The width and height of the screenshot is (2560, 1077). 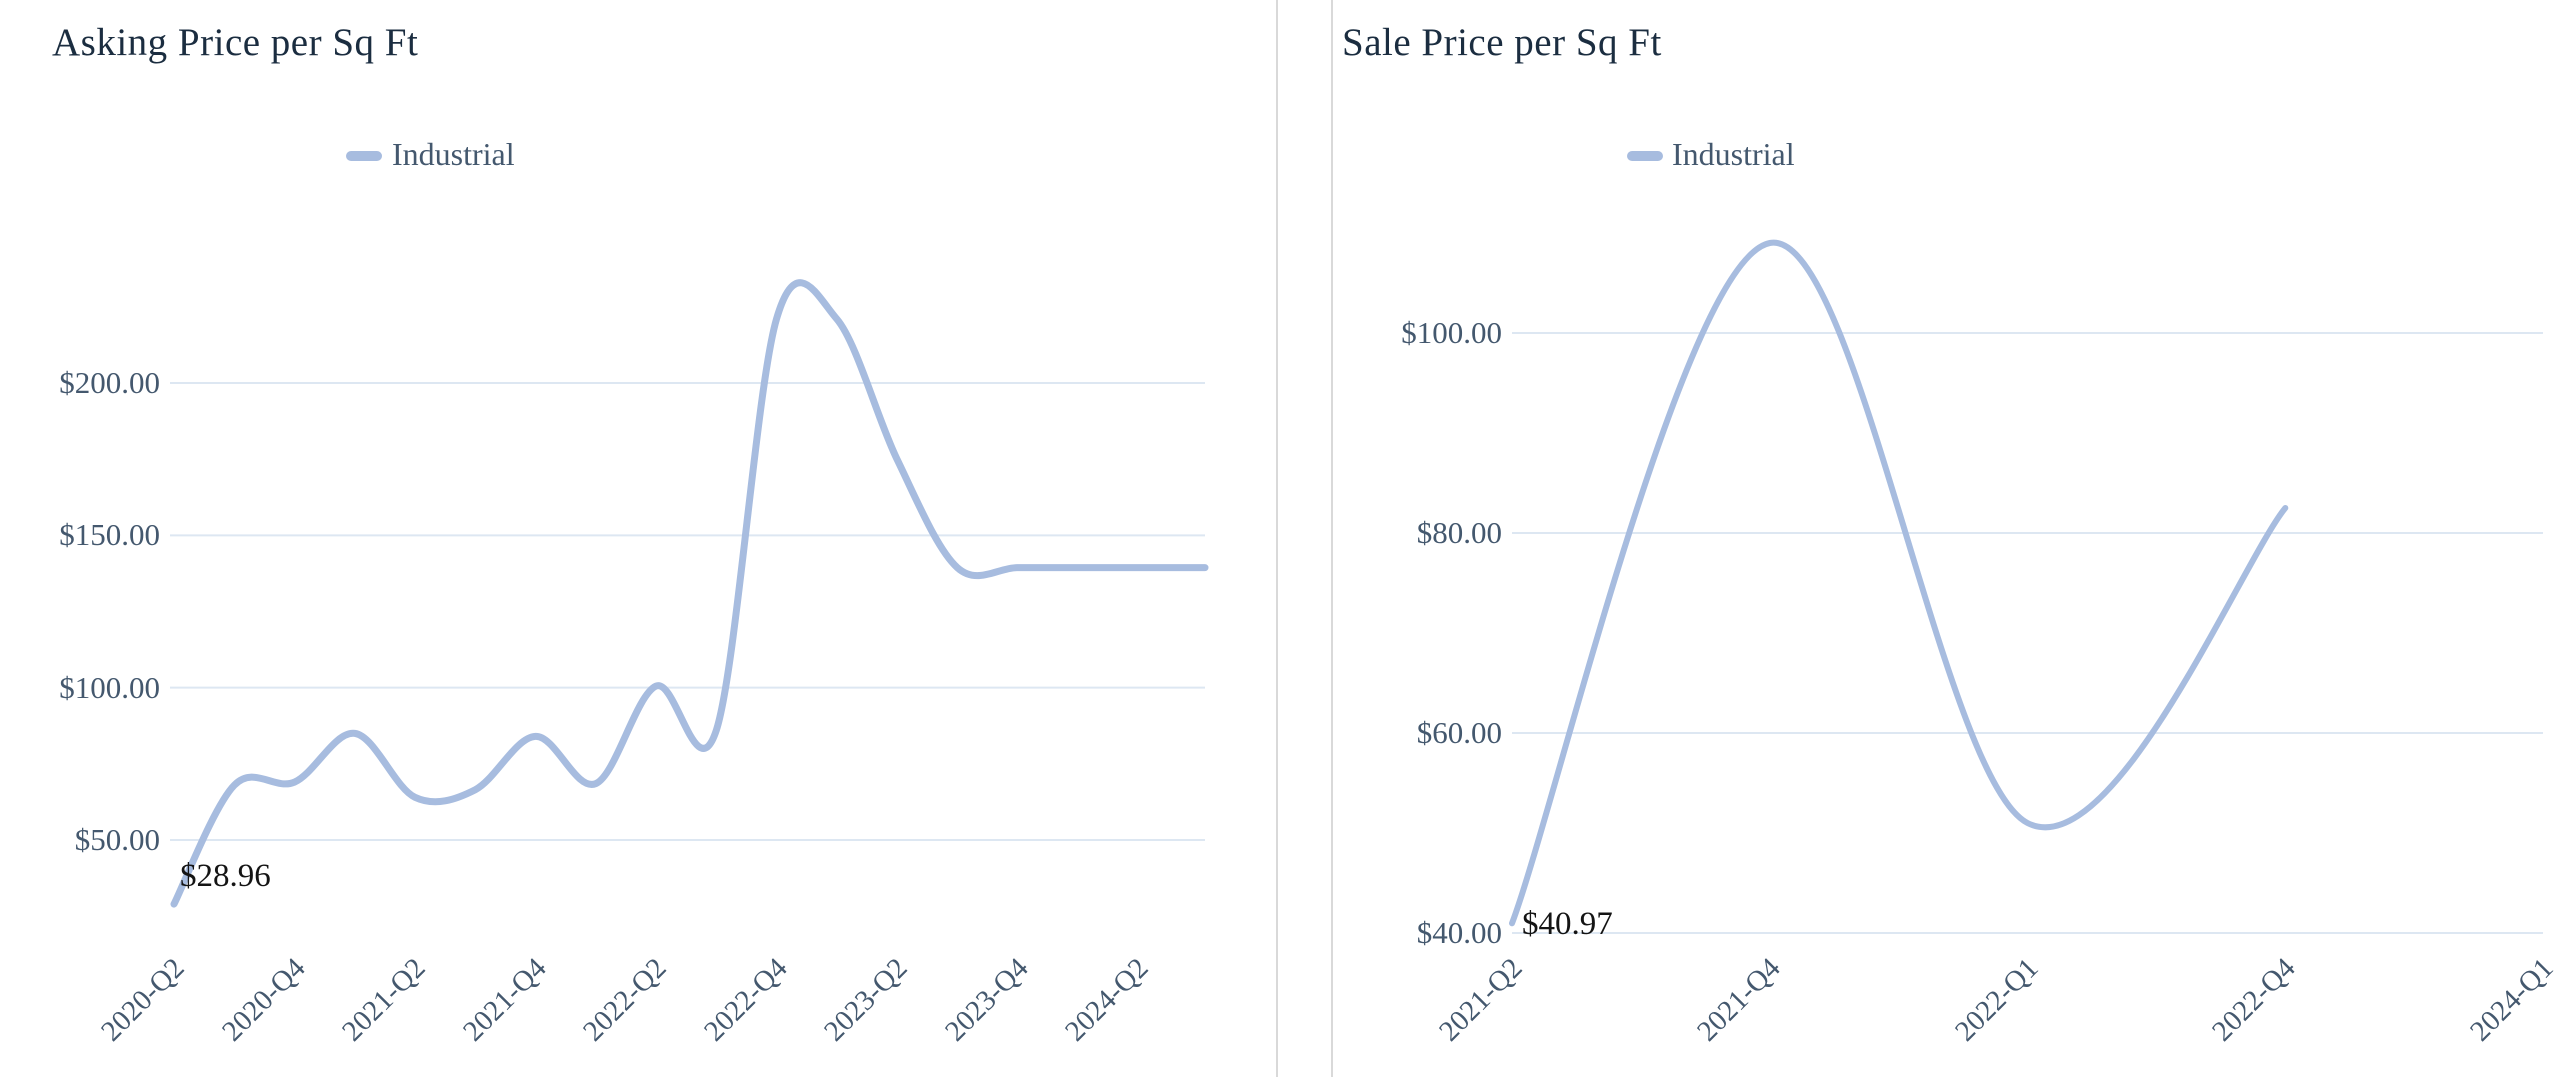 What do you see at coordinates (235, 42) in the screenshot?
I see `asking-price-chart-title: Asking Price per Sq Ft` at bounding box center [235, 42].